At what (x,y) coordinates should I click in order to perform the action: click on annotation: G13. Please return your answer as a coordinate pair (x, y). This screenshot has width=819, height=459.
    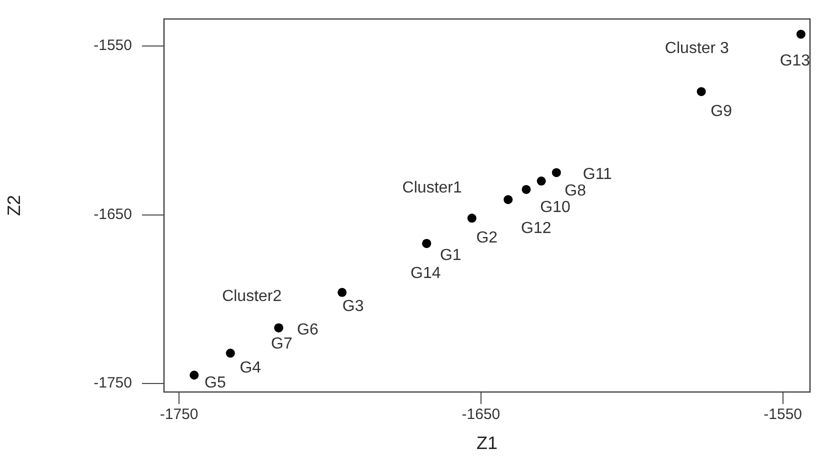
    Looking at the image, I should click on (795, 61).